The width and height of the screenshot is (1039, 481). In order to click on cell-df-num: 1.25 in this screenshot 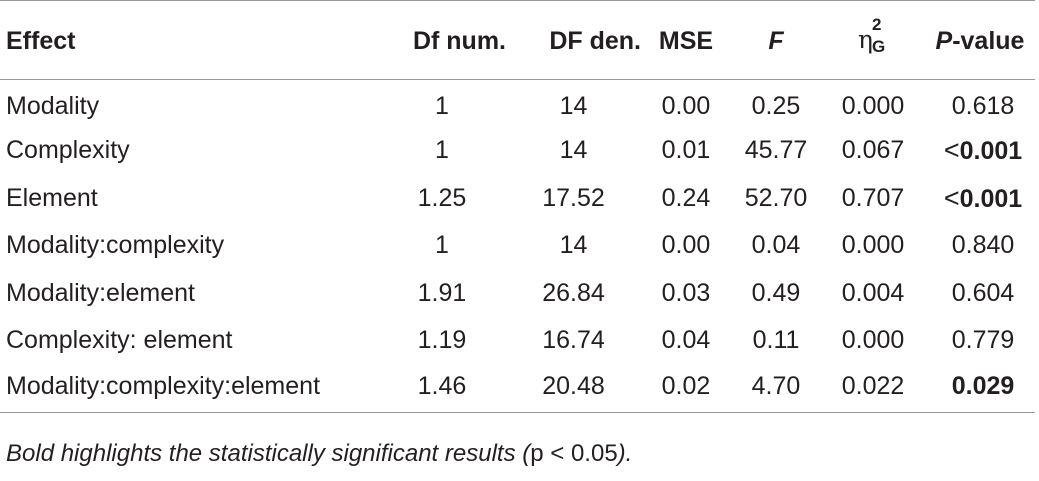, I will do `click(442, 197)`.